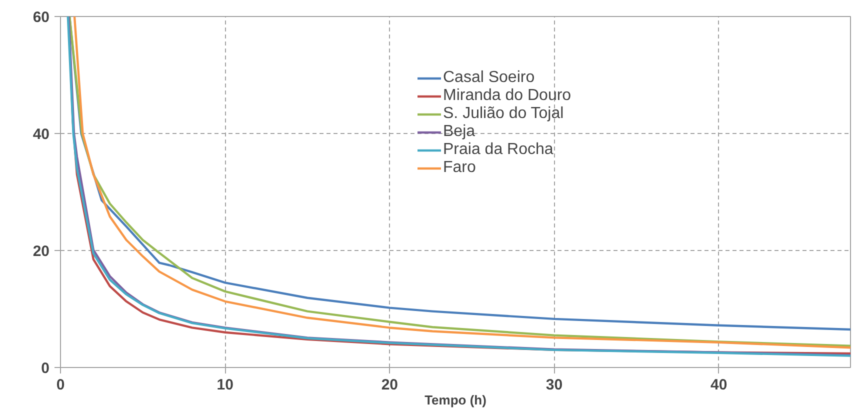 The height and width of the screenshot is (410, 856). What do you see at coordinates (498, 150) in the screenshot?
I see `legend-label: Praia da Rocha` at bounding box center [498, 150].